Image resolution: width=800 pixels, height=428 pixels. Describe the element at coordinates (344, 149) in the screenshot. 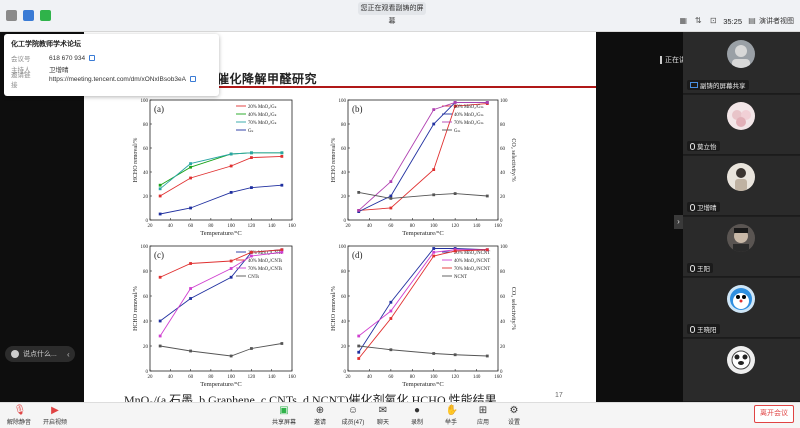

I see `y-tick-label: 60` at that location.